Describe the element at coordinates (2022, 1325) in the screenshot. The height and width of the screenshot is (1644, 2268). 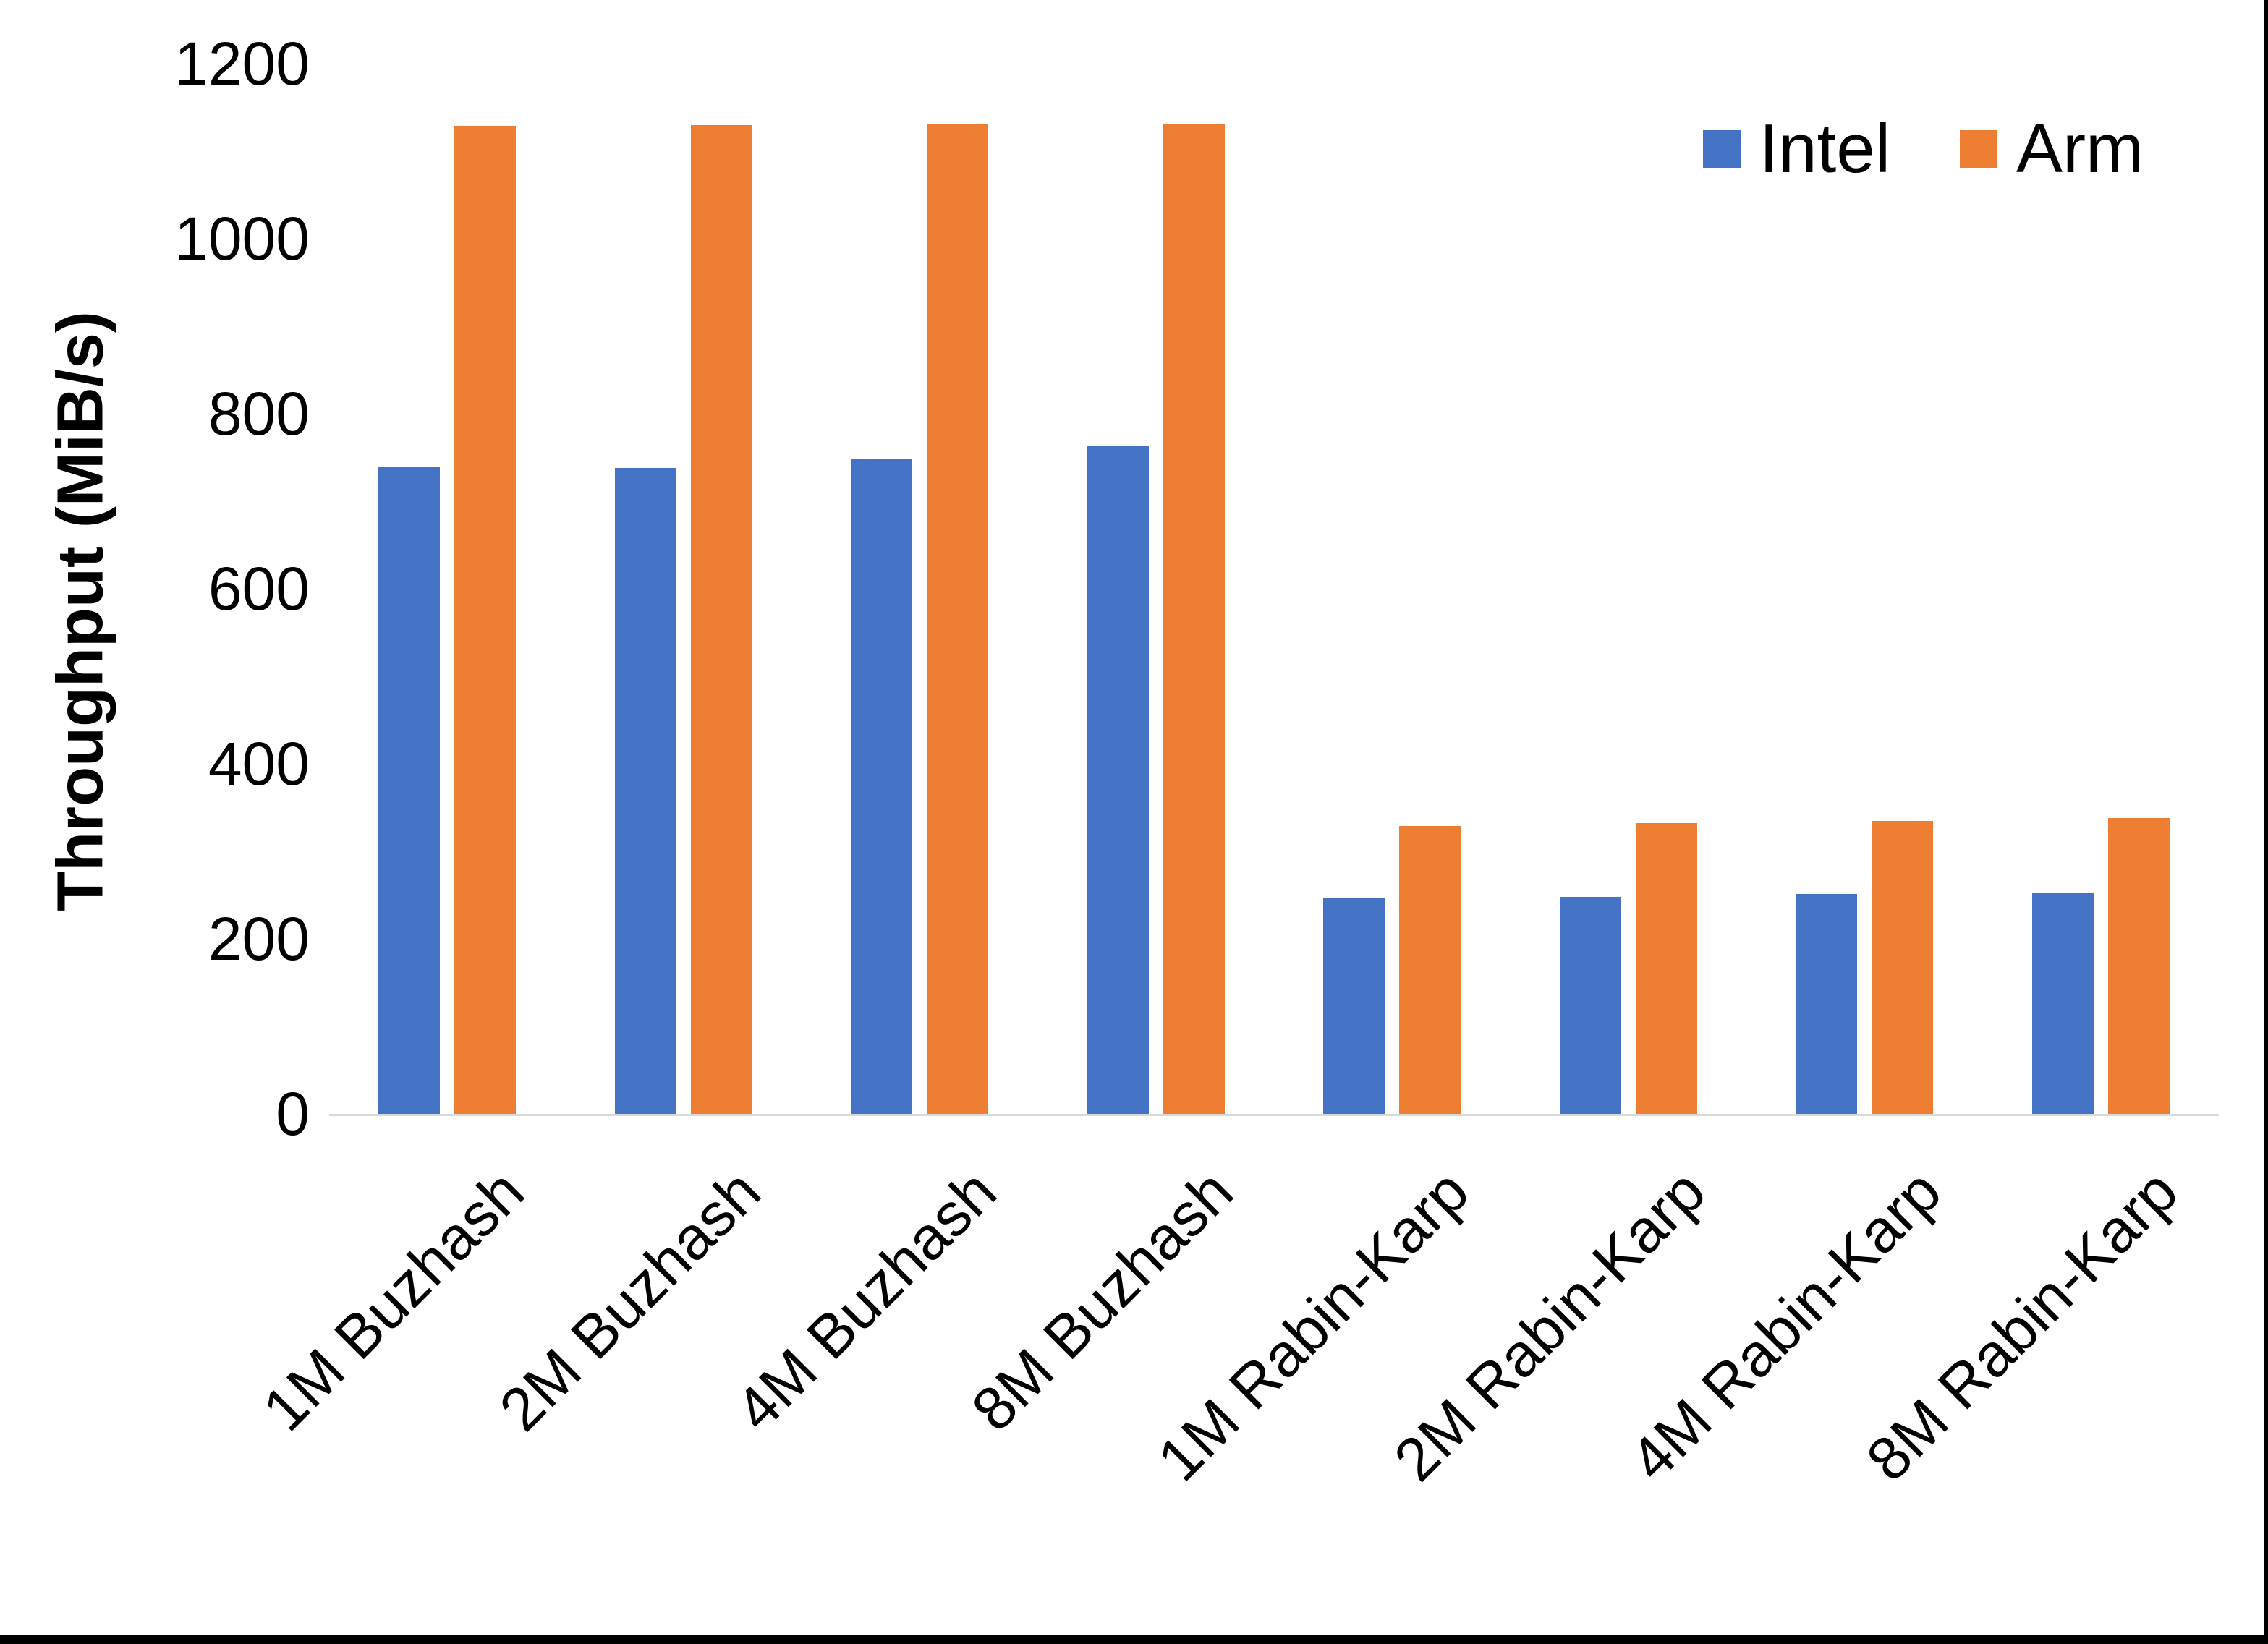
I see `x-category-label-8m-rabin-karp: 8M Rabin-Karp` at that location.